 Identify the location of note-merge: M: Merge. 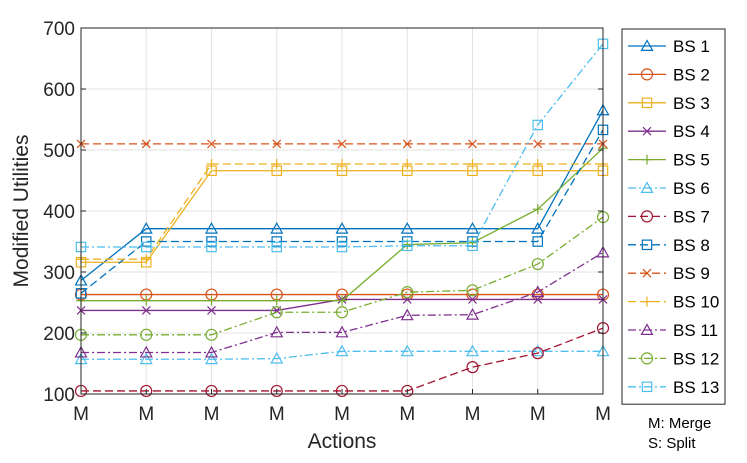
(679, 423).